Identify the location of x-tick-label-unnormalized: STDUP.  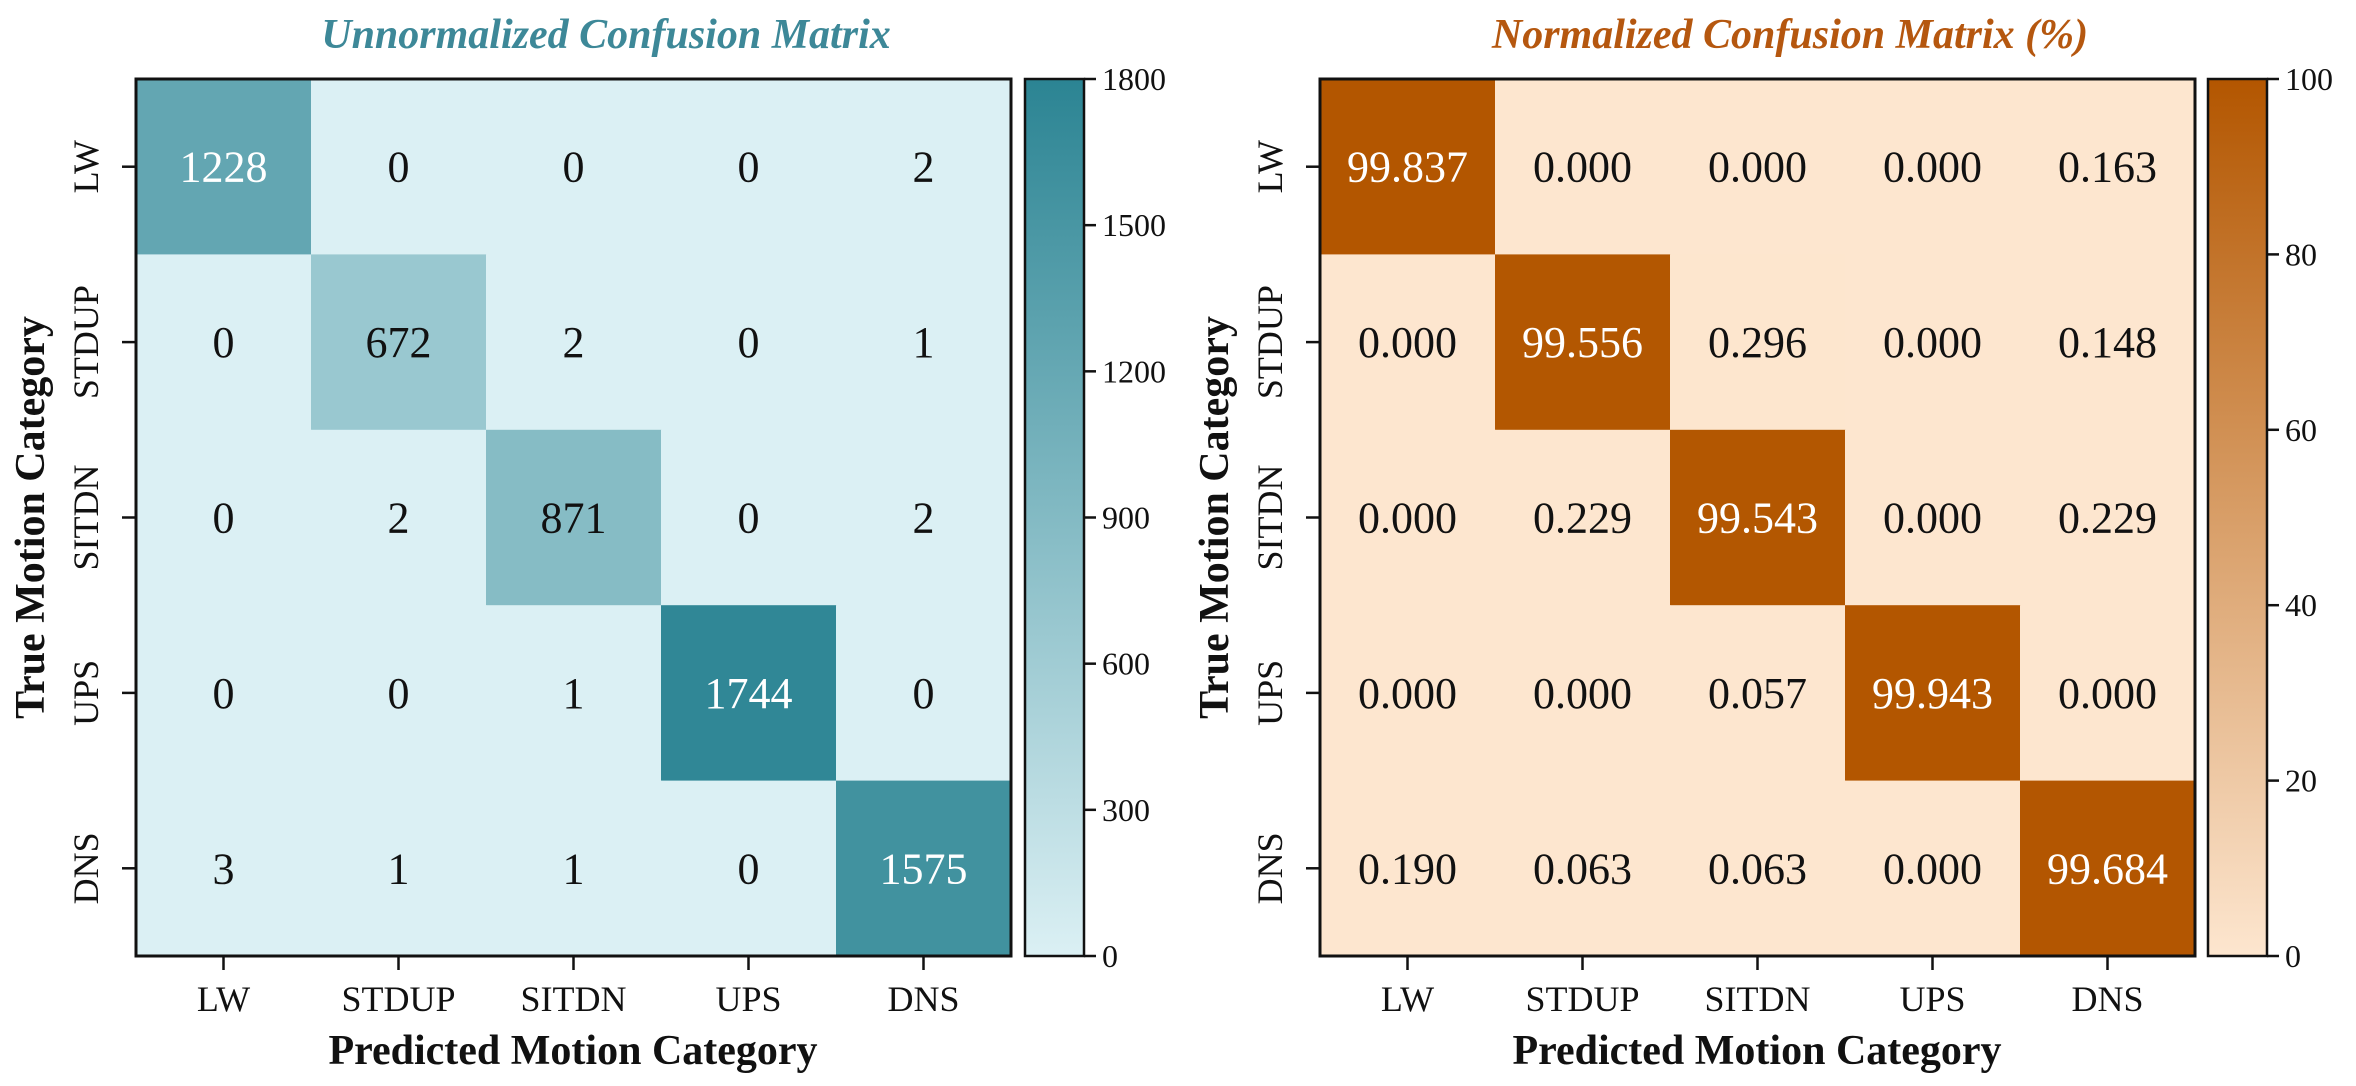
(398, 999).